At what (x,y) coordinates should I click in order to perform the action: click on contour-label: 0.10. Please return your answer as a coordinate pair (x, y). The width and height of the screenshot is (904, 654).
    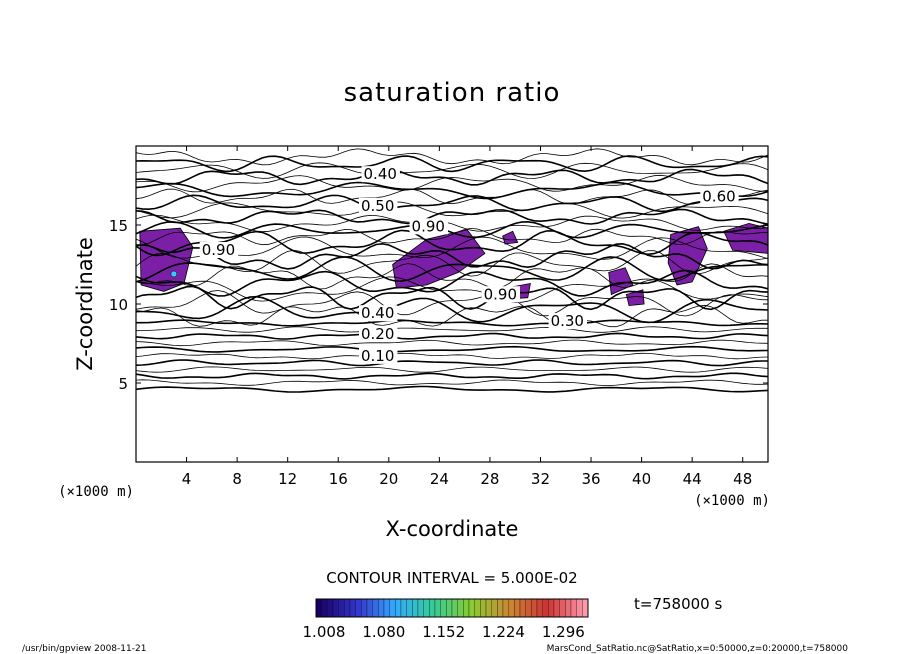
    Looking at the image, I should click on (377, 356).